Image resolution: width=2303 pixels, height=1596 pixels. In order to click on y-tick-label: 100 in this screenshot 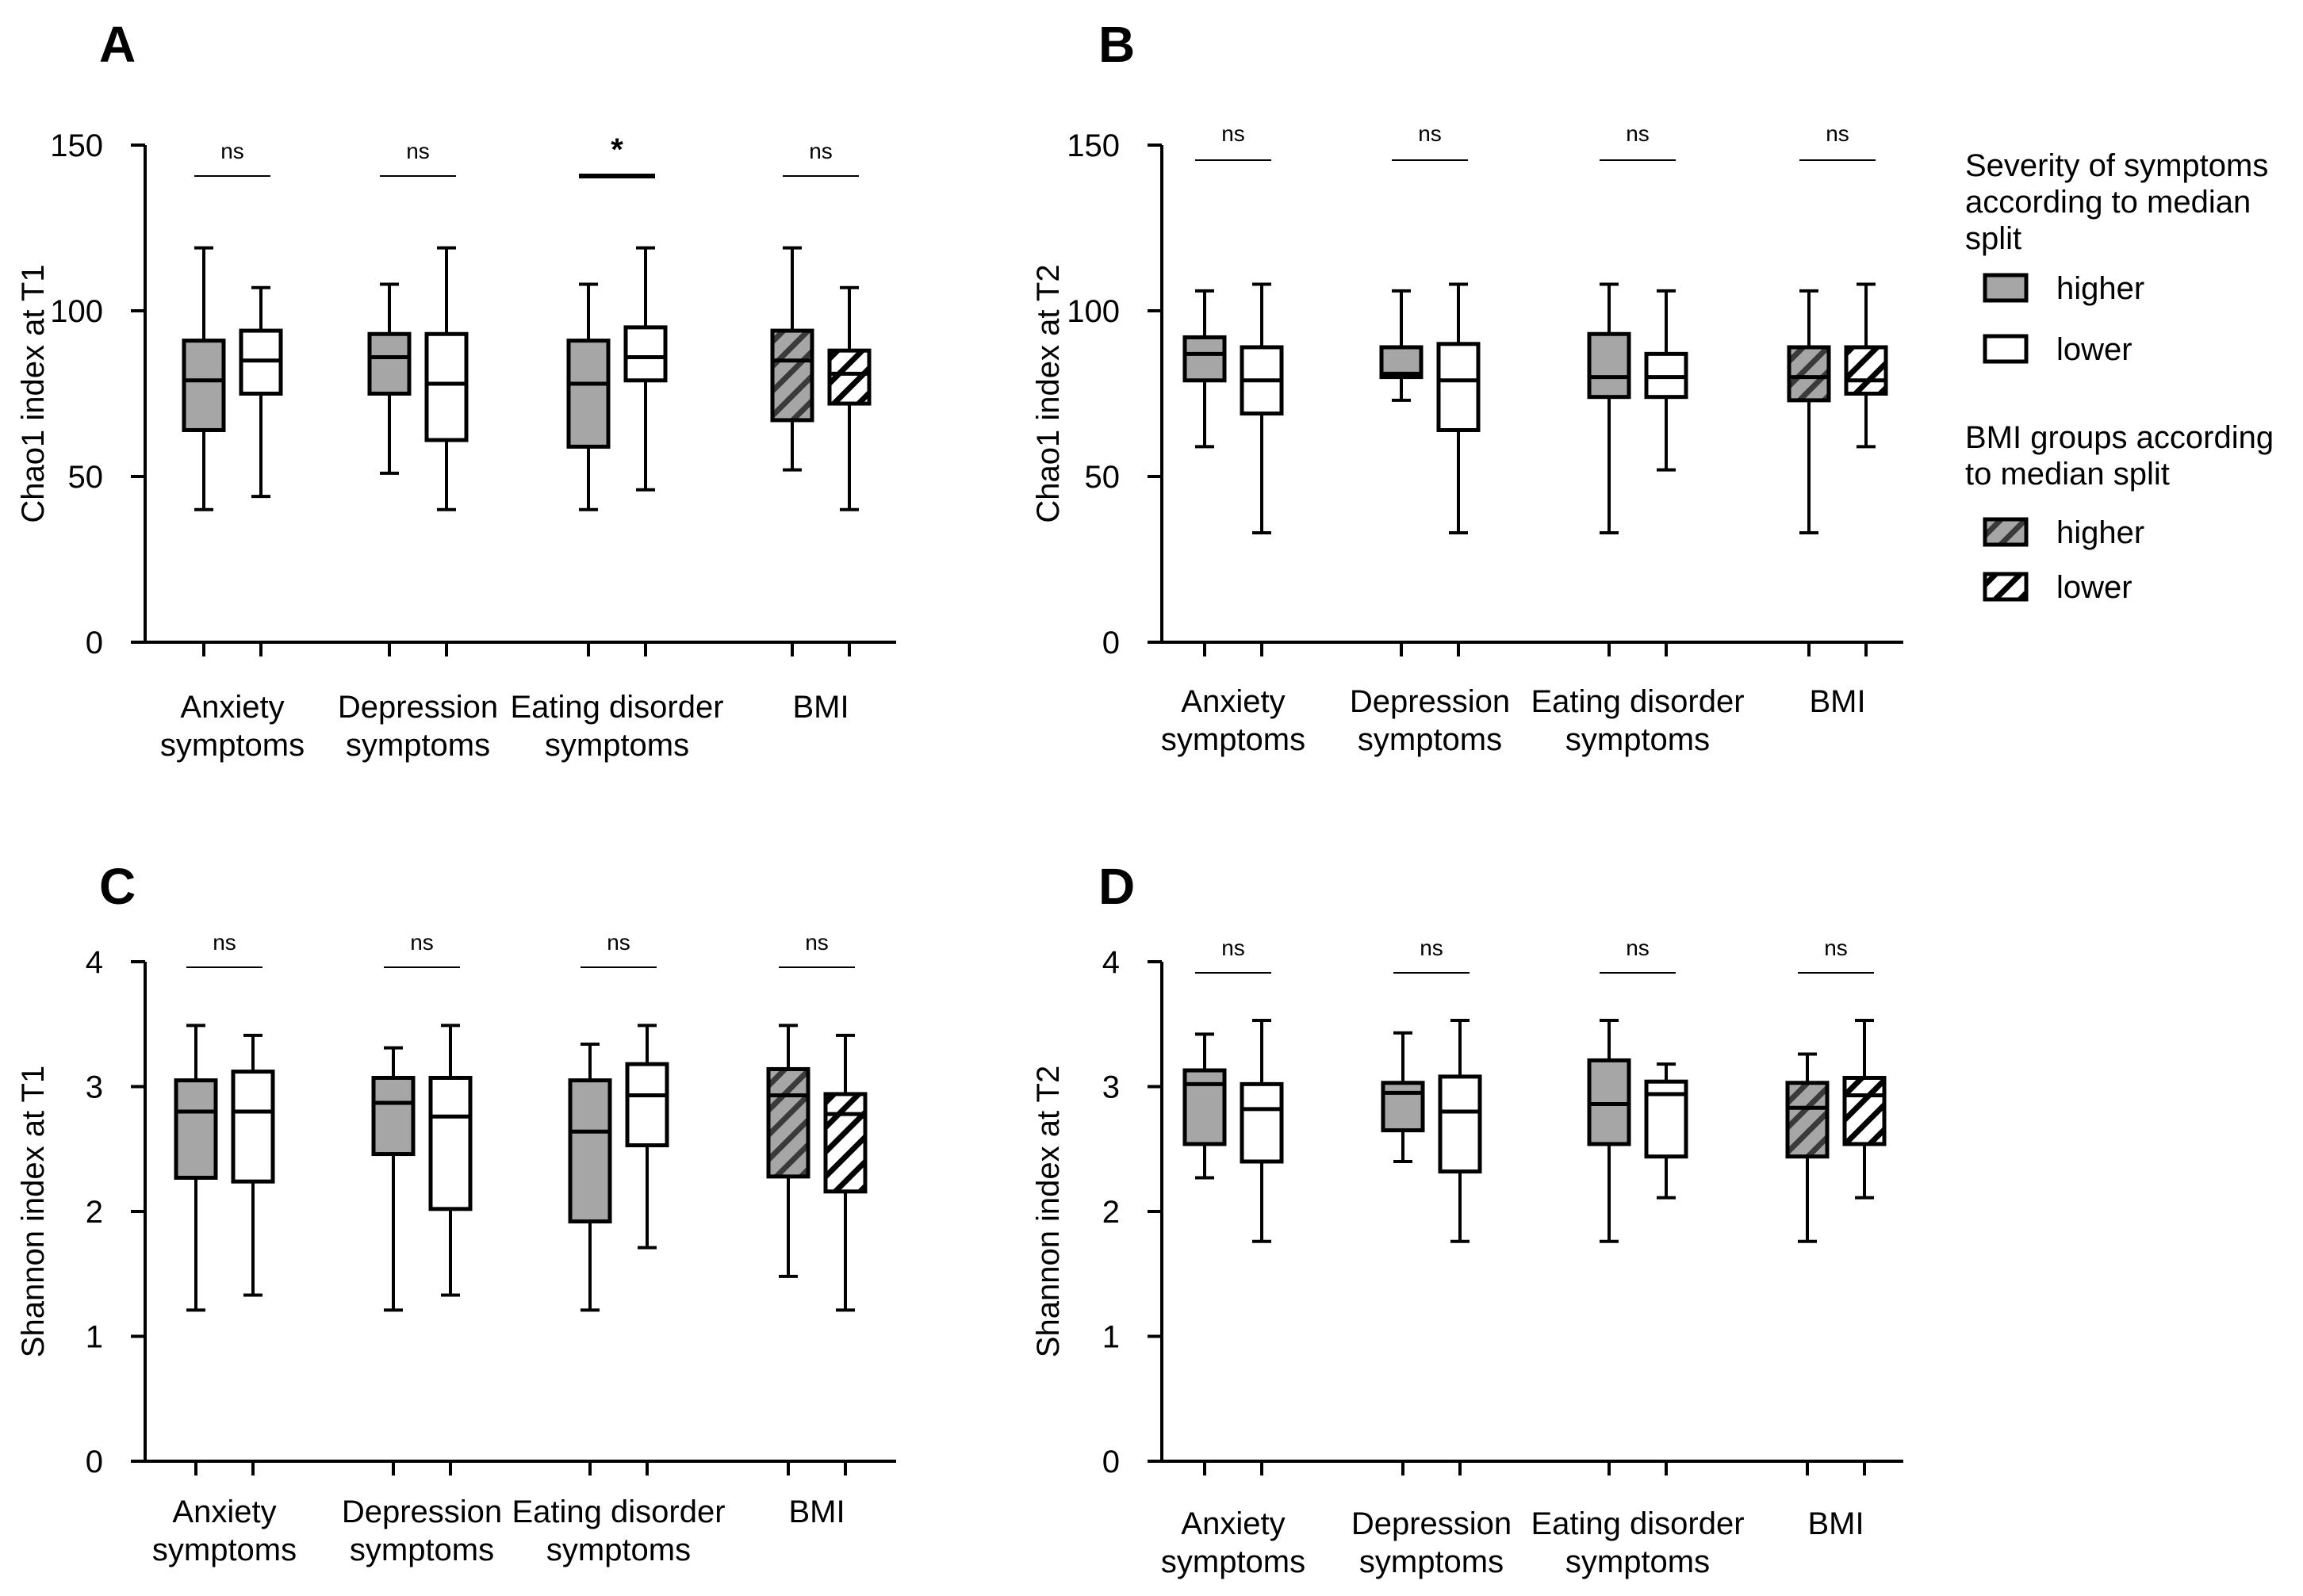, I will do `click(76, 311)`.